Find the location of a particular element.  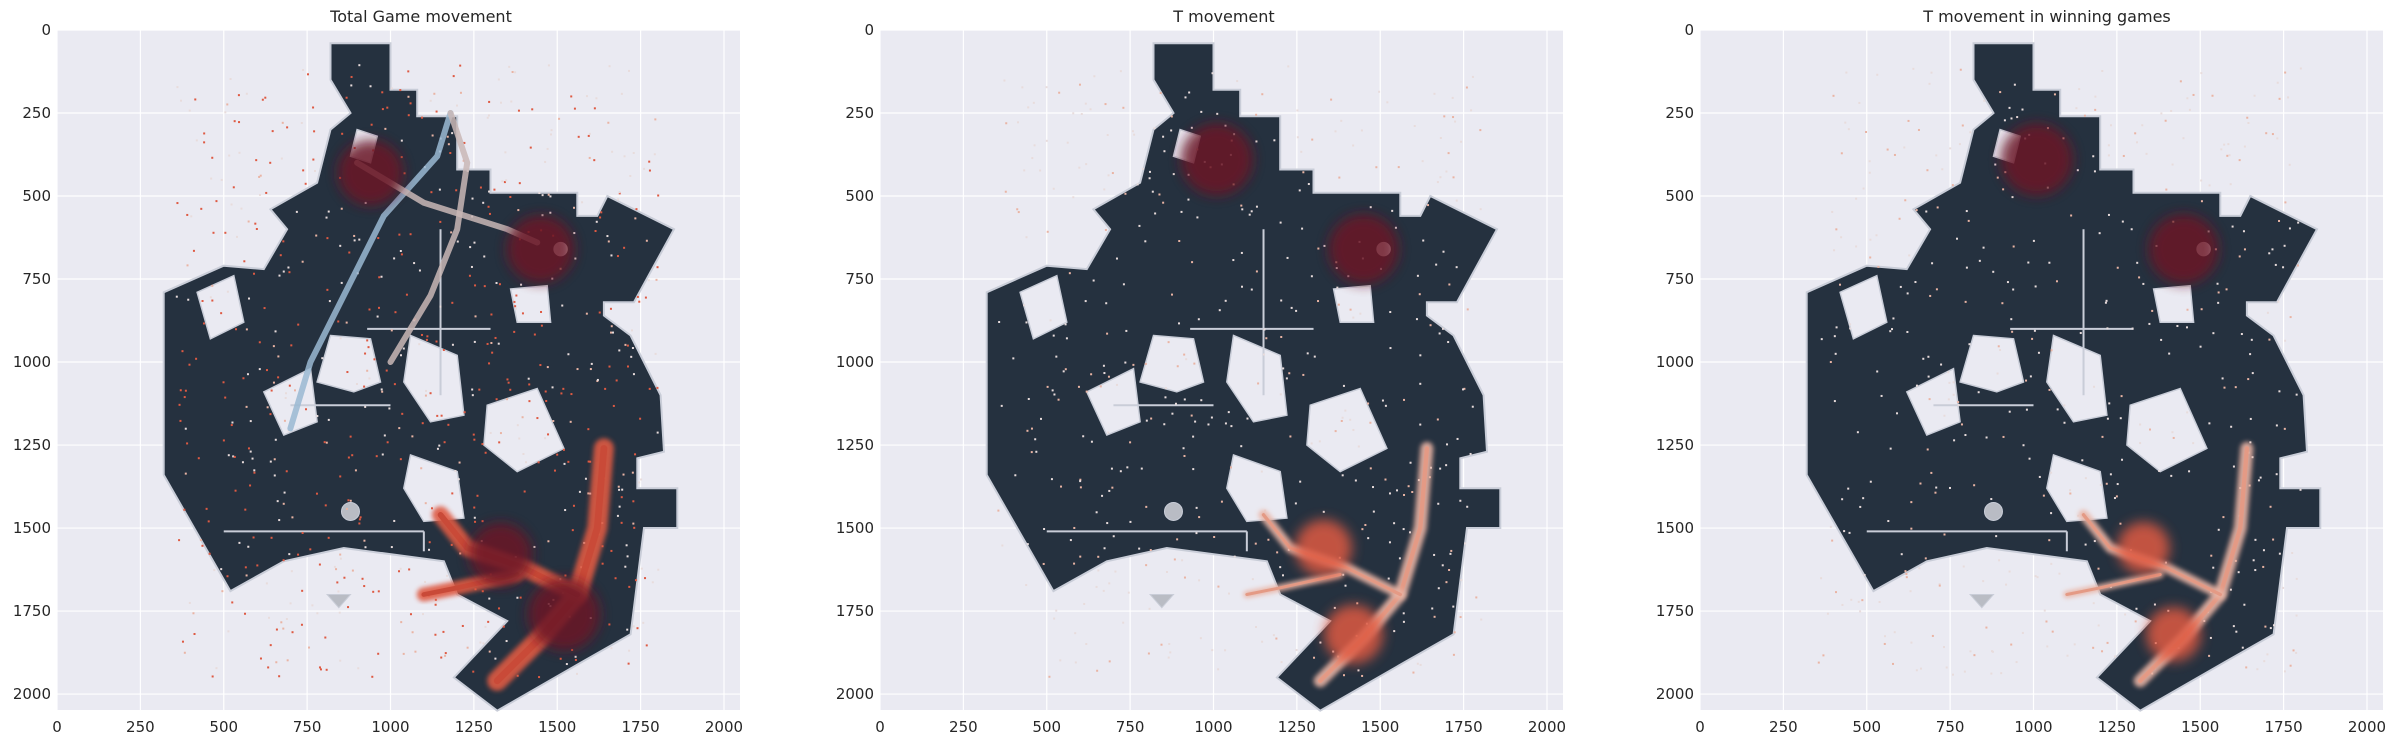

x-tick-label-7: 1750 is located at coordinates (2284, 727).